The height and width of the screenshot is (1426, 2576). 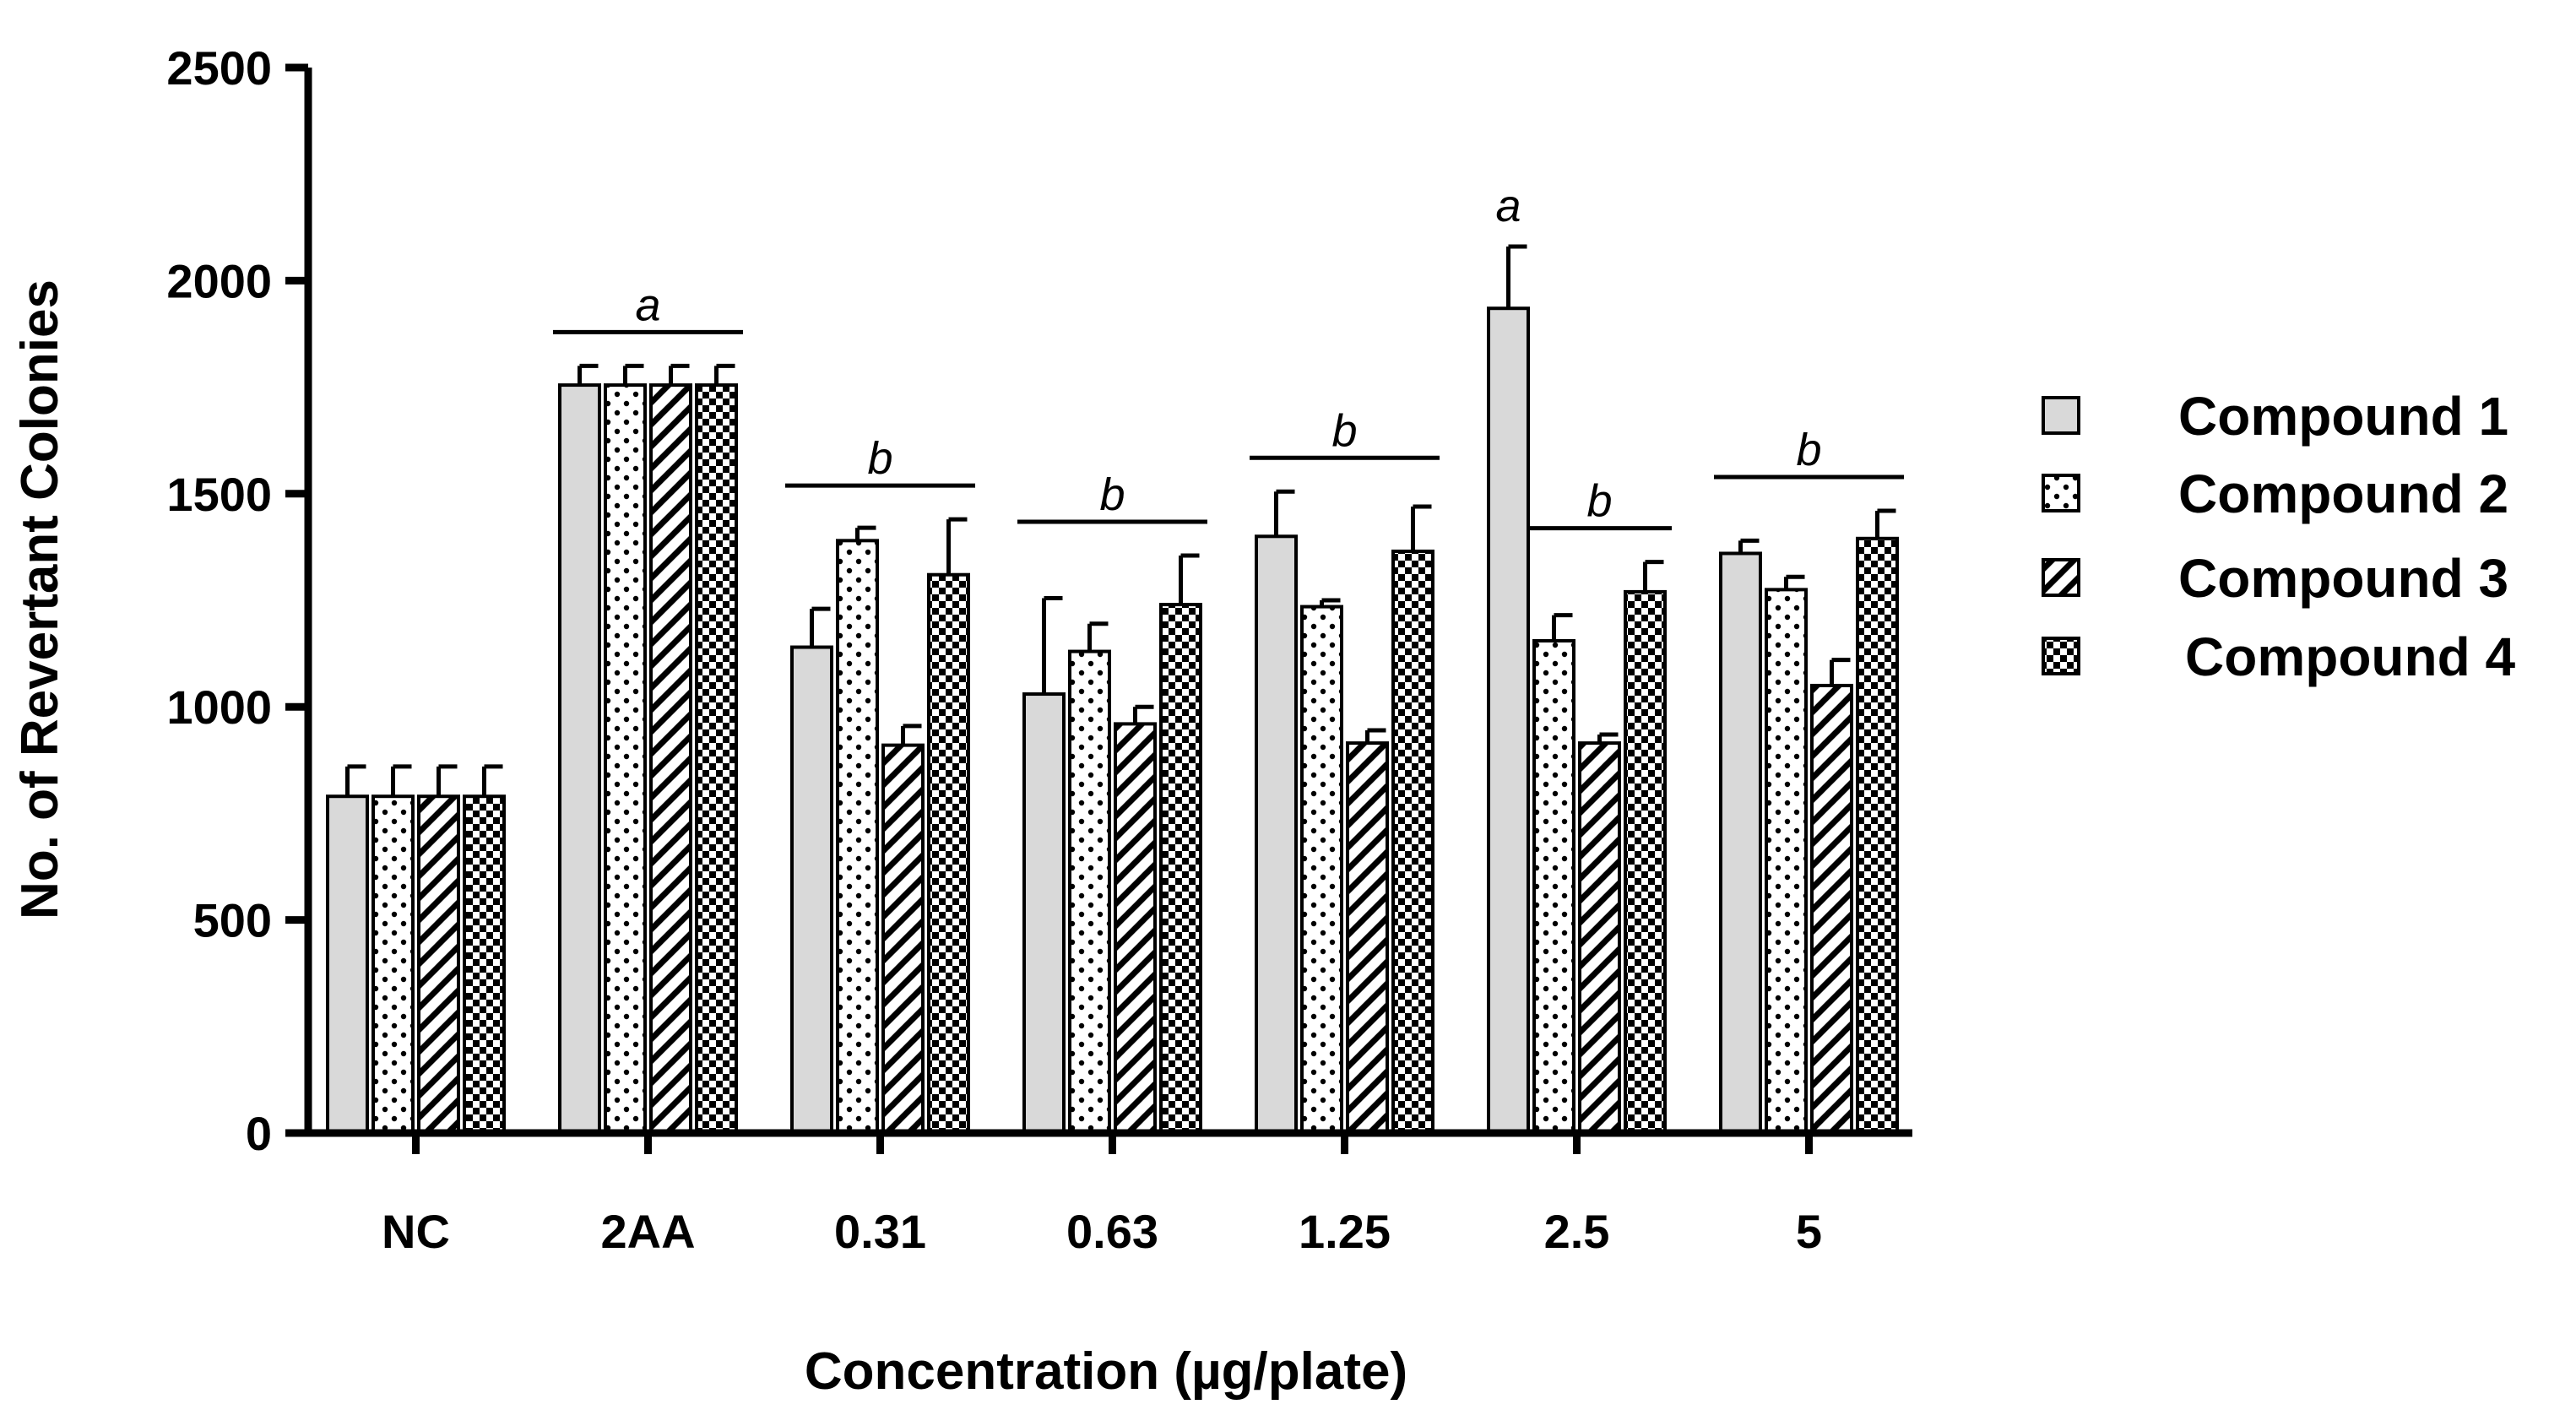 I want to click on x-tick-label: 0.31, so click(x=880, y=1231).